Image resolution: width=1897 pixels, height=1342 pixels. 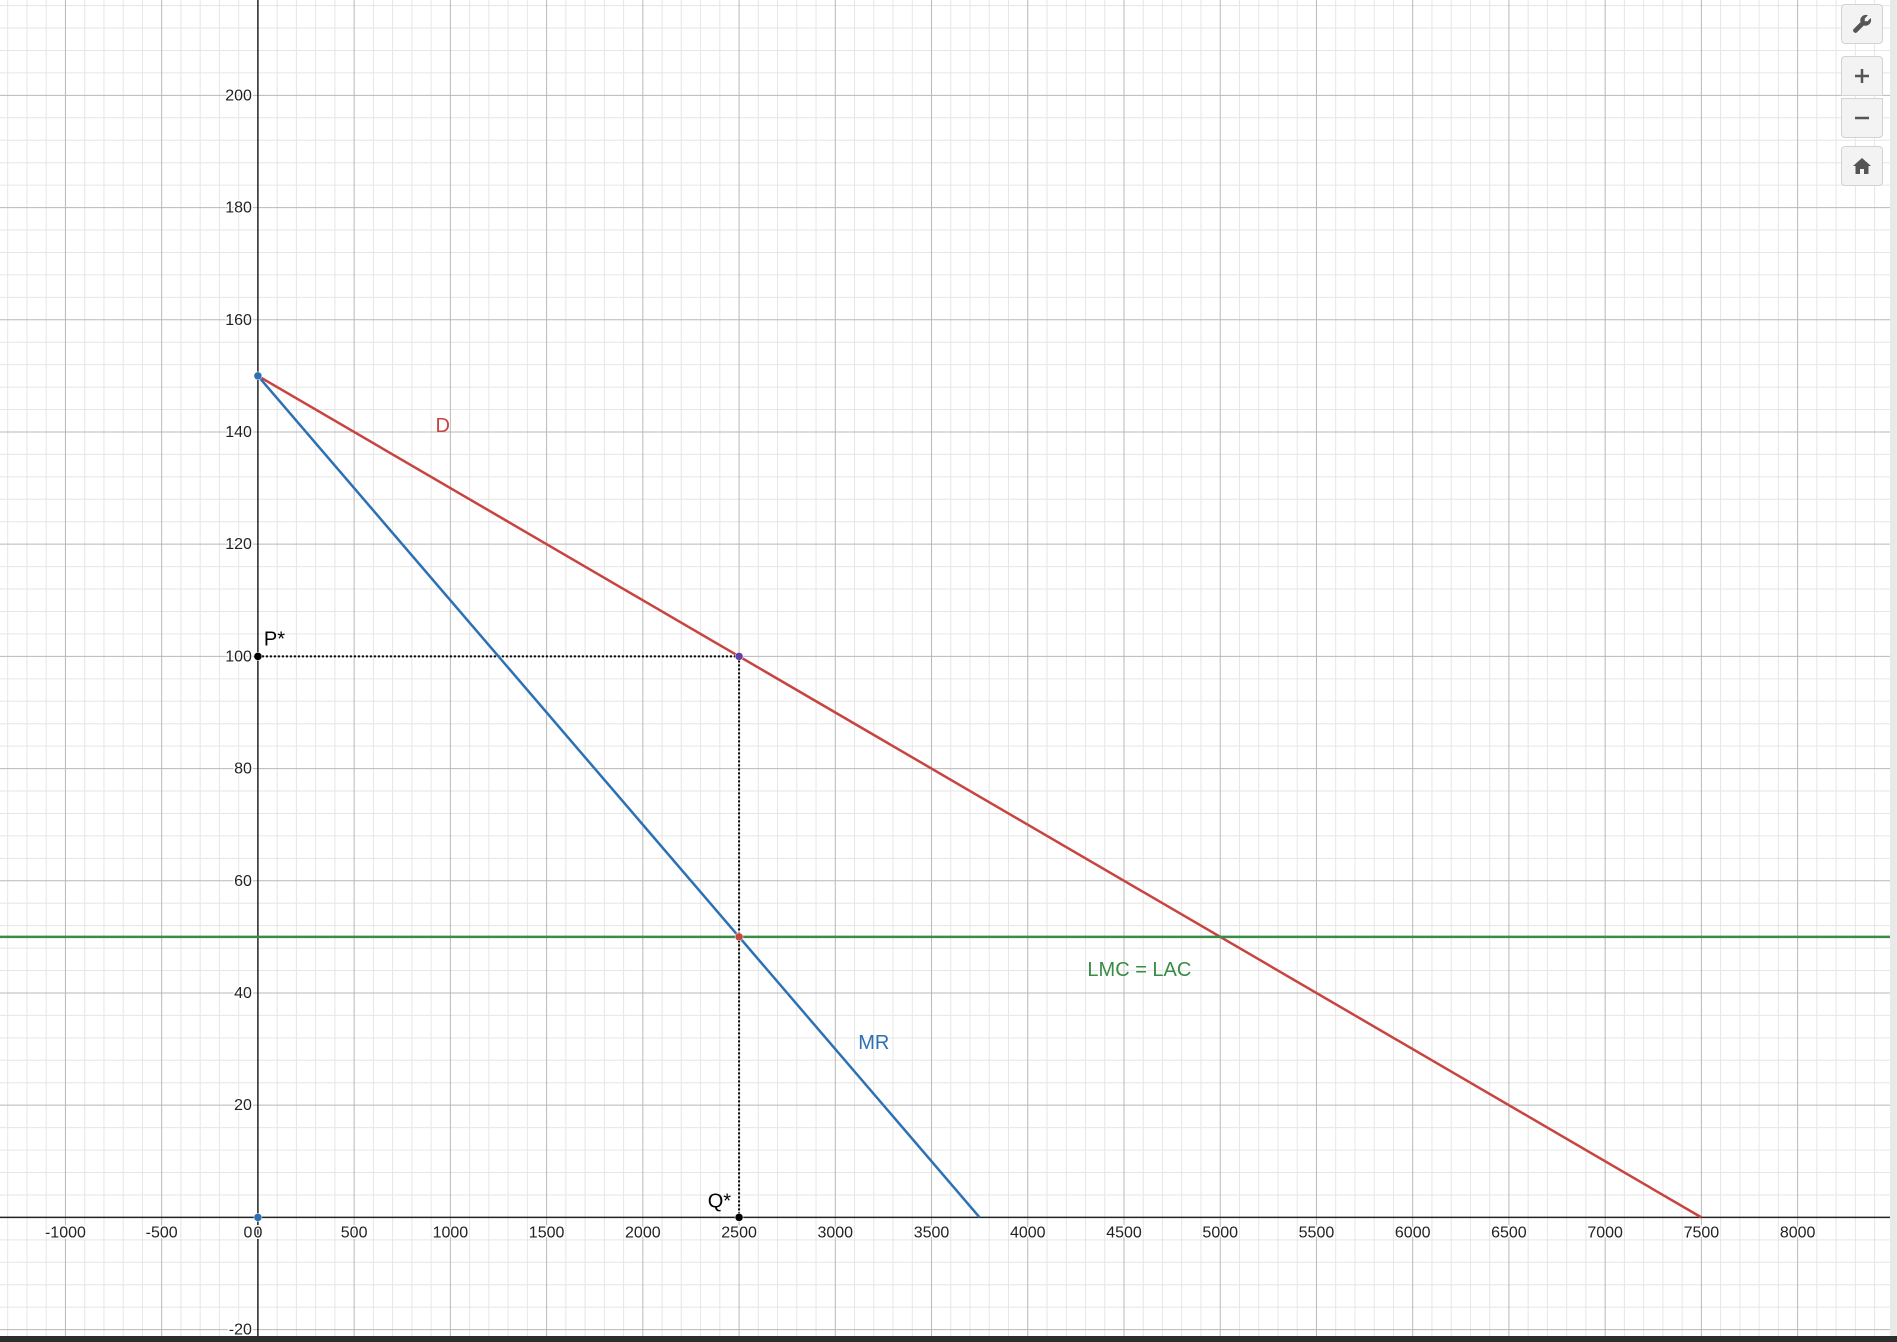 I want to click on x-tick-label: 0, so click(x=257, y=1232).